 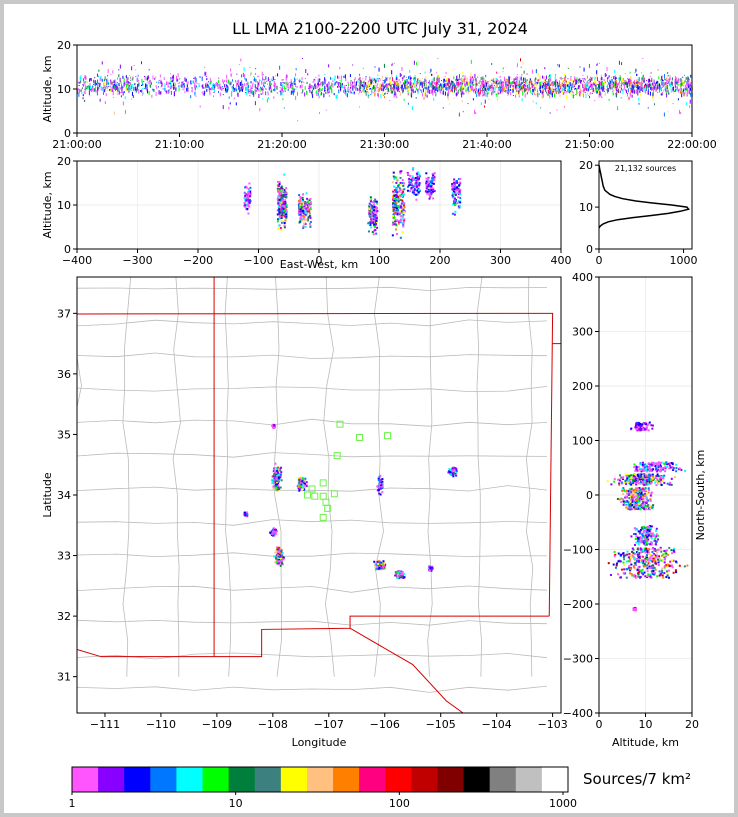 I want to click on state-line, so click(x=406, y=670).